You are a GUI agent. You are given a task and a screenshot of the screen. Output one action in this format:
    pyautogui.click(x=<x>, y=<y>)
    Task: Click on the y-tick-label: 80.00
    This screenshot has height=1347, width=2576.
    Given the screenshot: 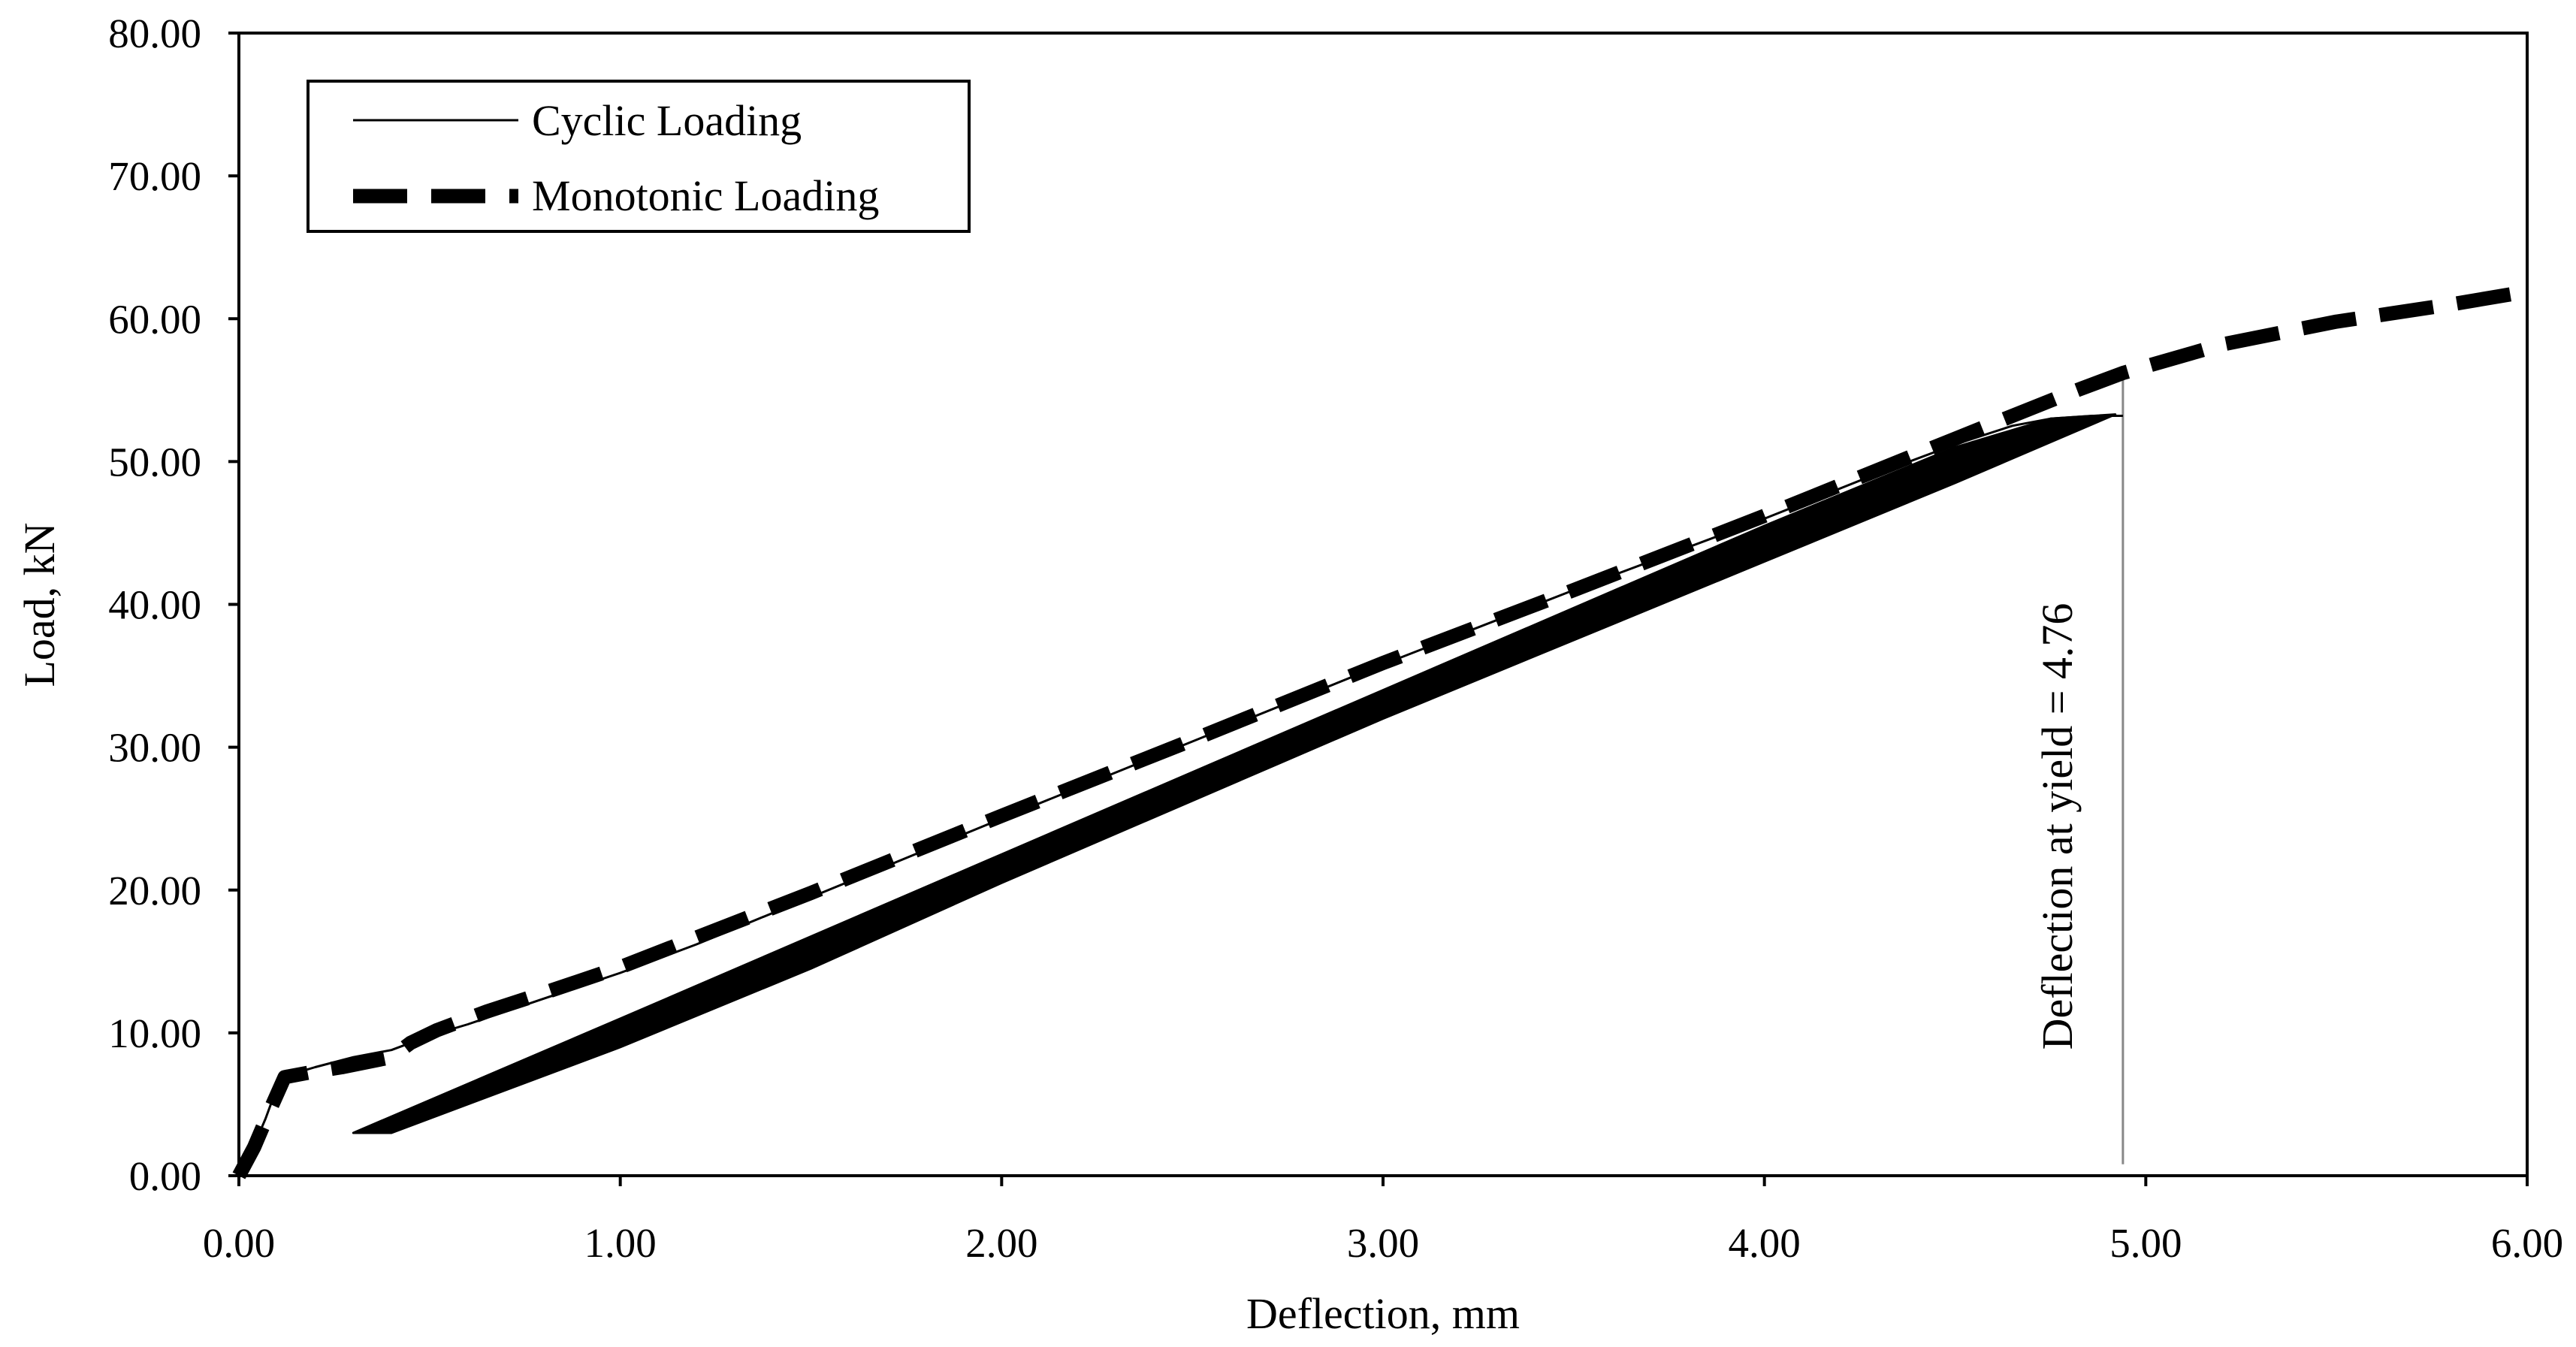 What is the action you would take?
    pyautogui.click(x=154, y=33)
    